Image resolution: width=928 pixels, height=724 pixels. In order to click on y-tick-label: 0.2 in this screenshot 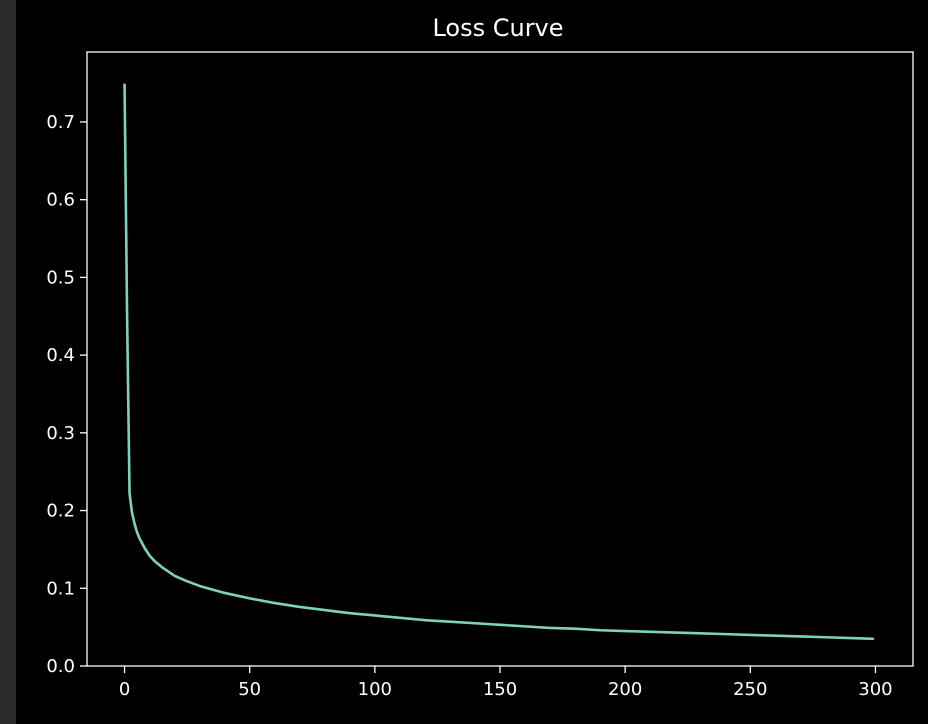, I will do `click(60, 511)`.